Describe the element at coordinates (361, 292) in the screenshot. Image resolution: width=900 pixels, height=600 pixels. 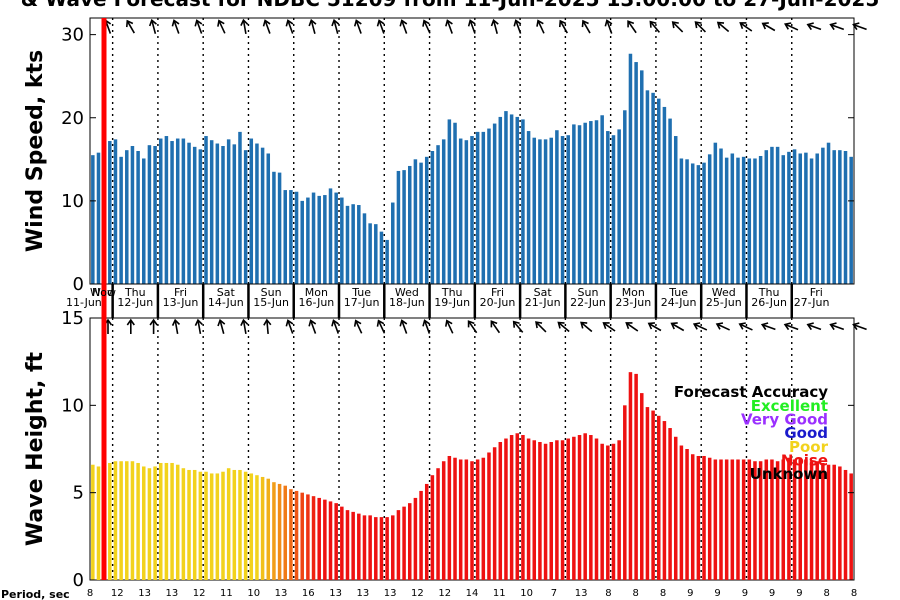
I see `day-of-week-label: Tue` at that location.